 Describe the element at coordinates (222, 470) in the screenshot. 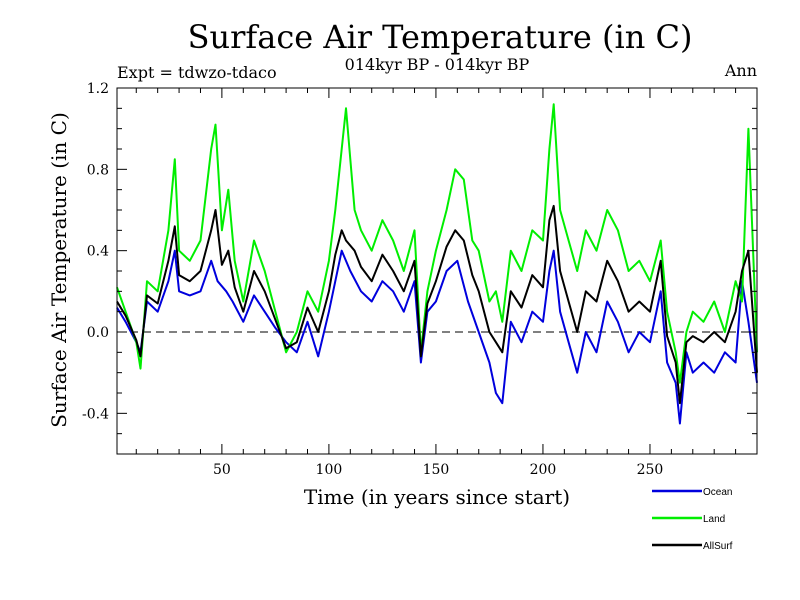

I see `x-tick-label: 50` at that location.